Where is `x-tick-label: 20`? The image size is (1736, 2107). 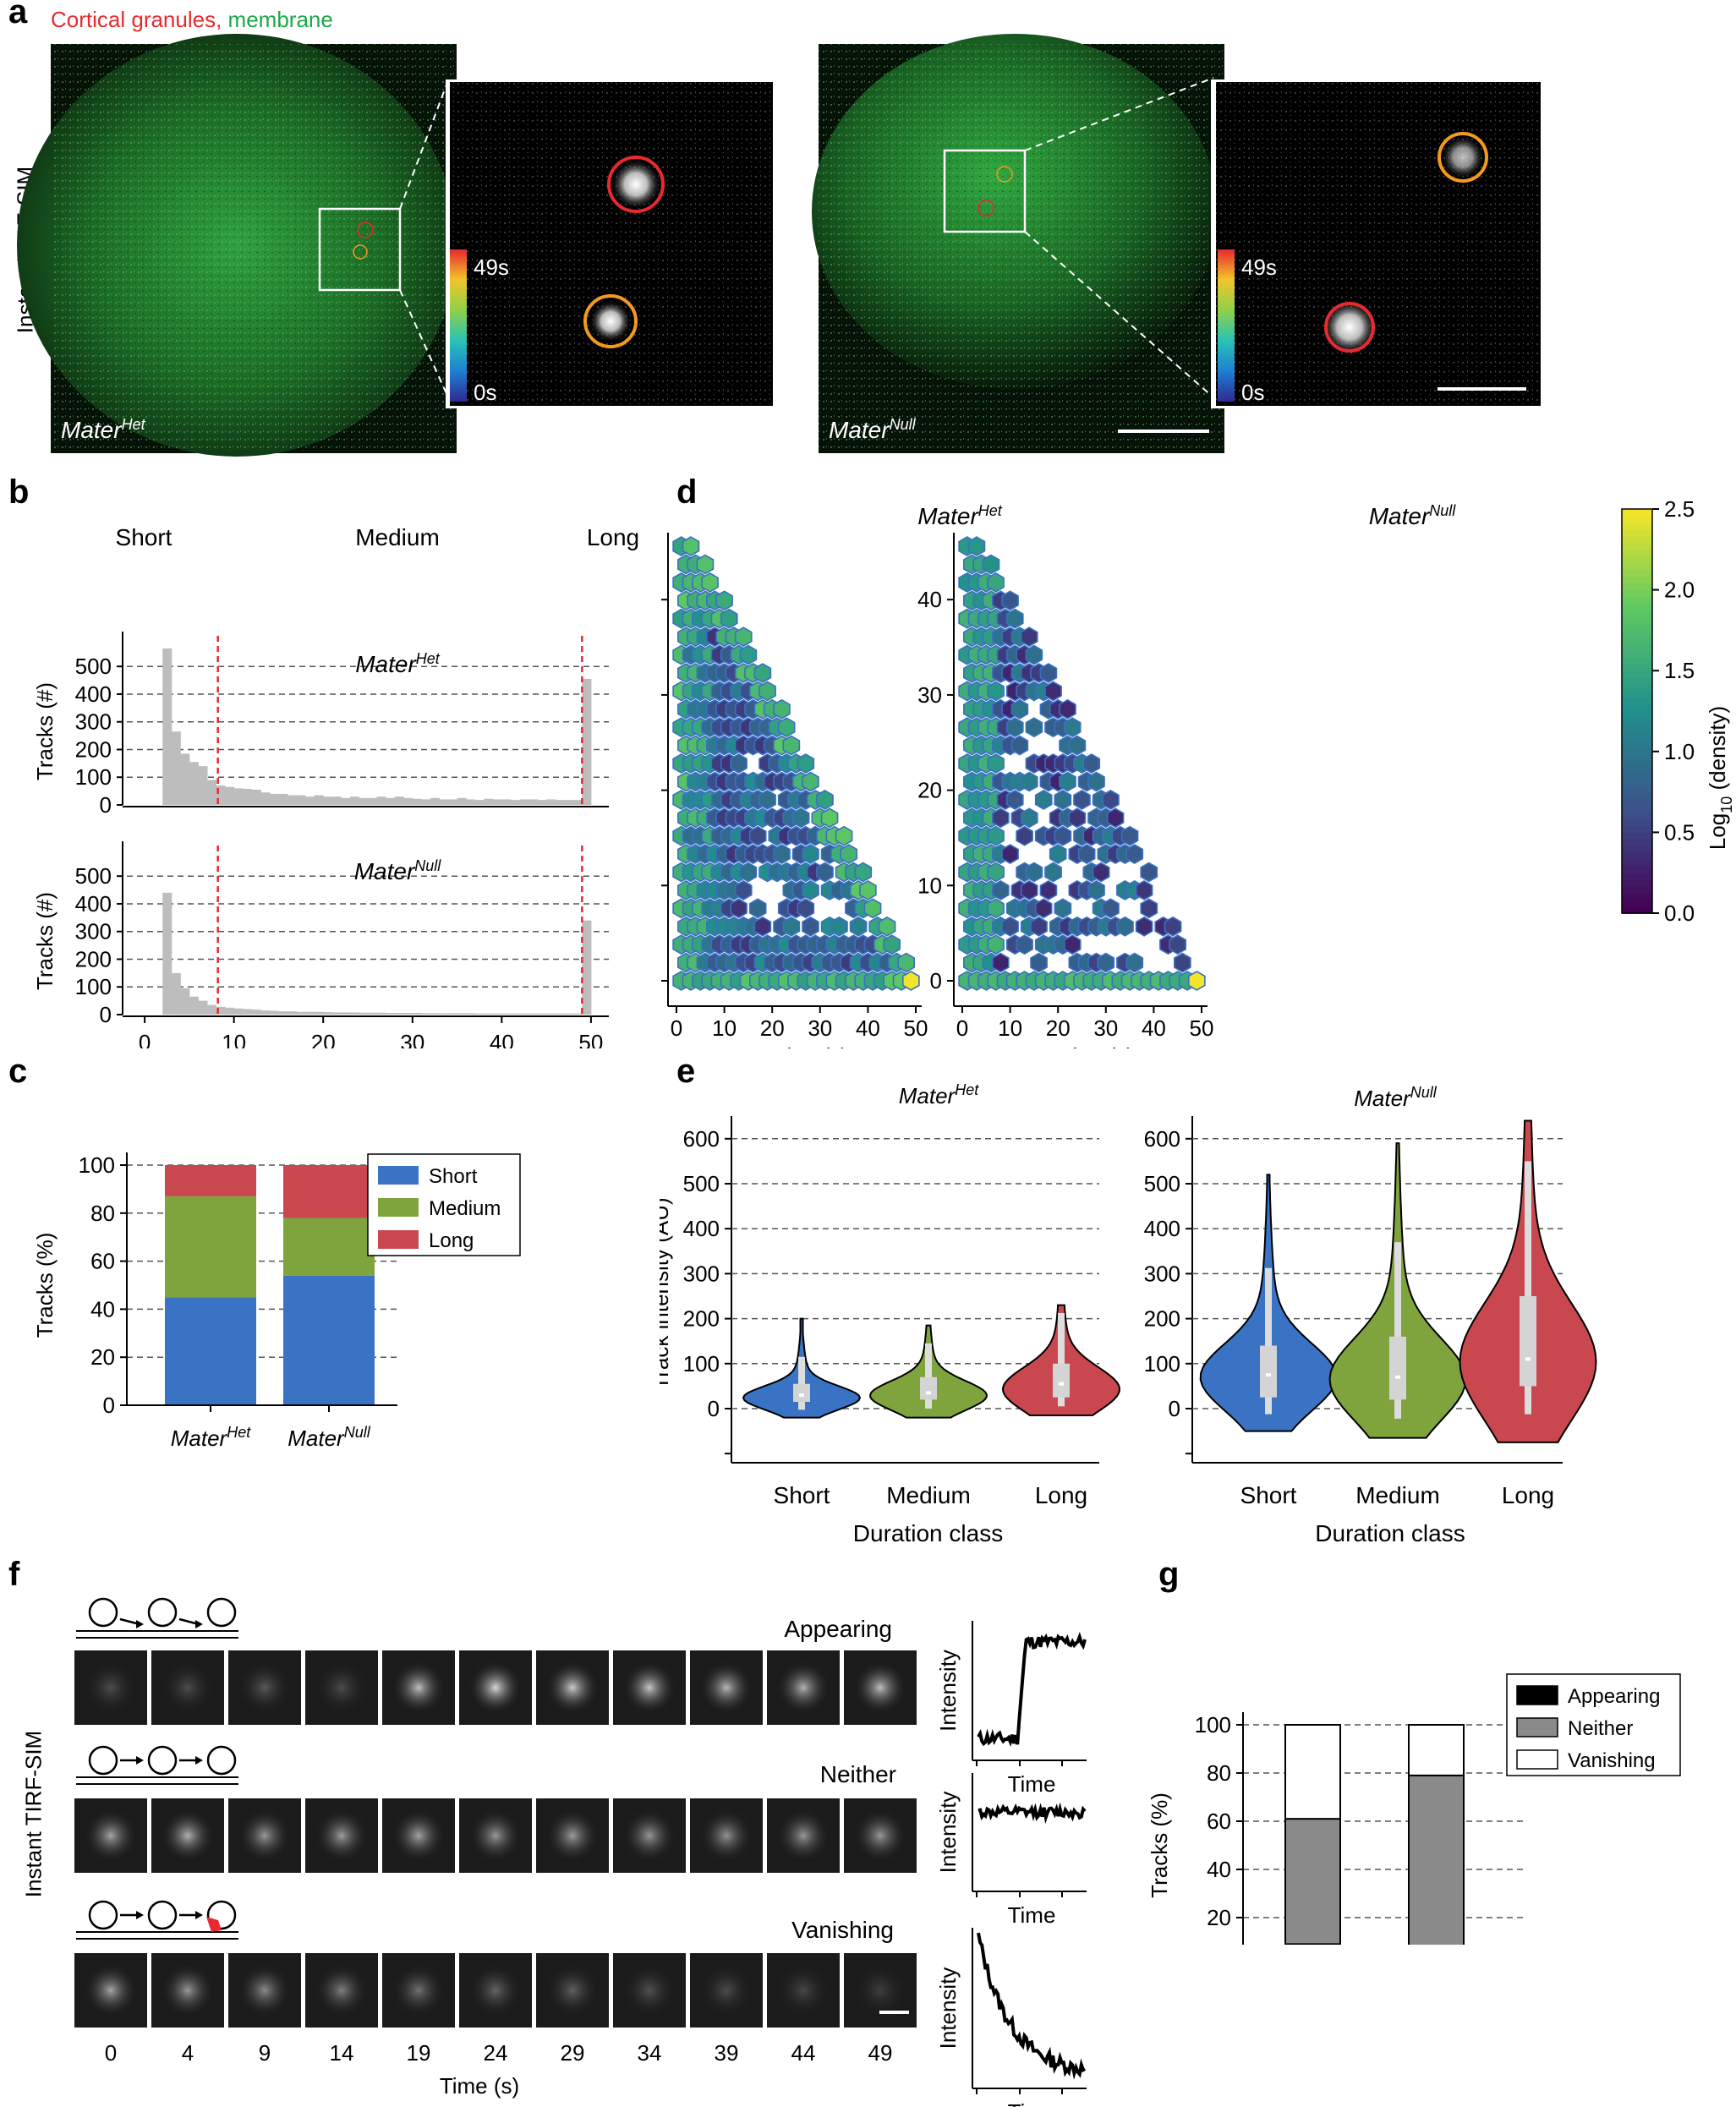 x-tick-label: 20 is located at coordinates (323, 1039).